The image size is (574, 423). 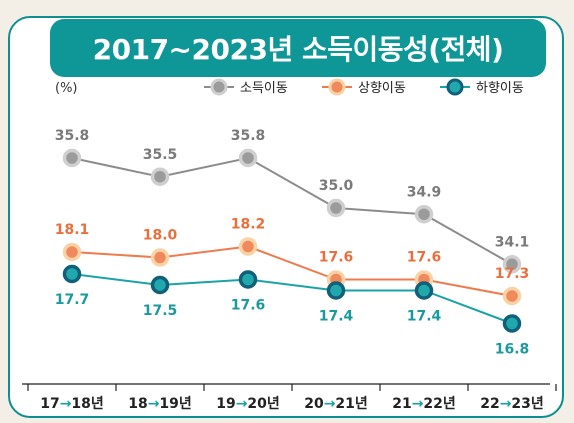 What do you see at coordinates (336, 186) in the screenshot?
I see `data-label-0-3: 35.0` at bounding box center [336, 186].